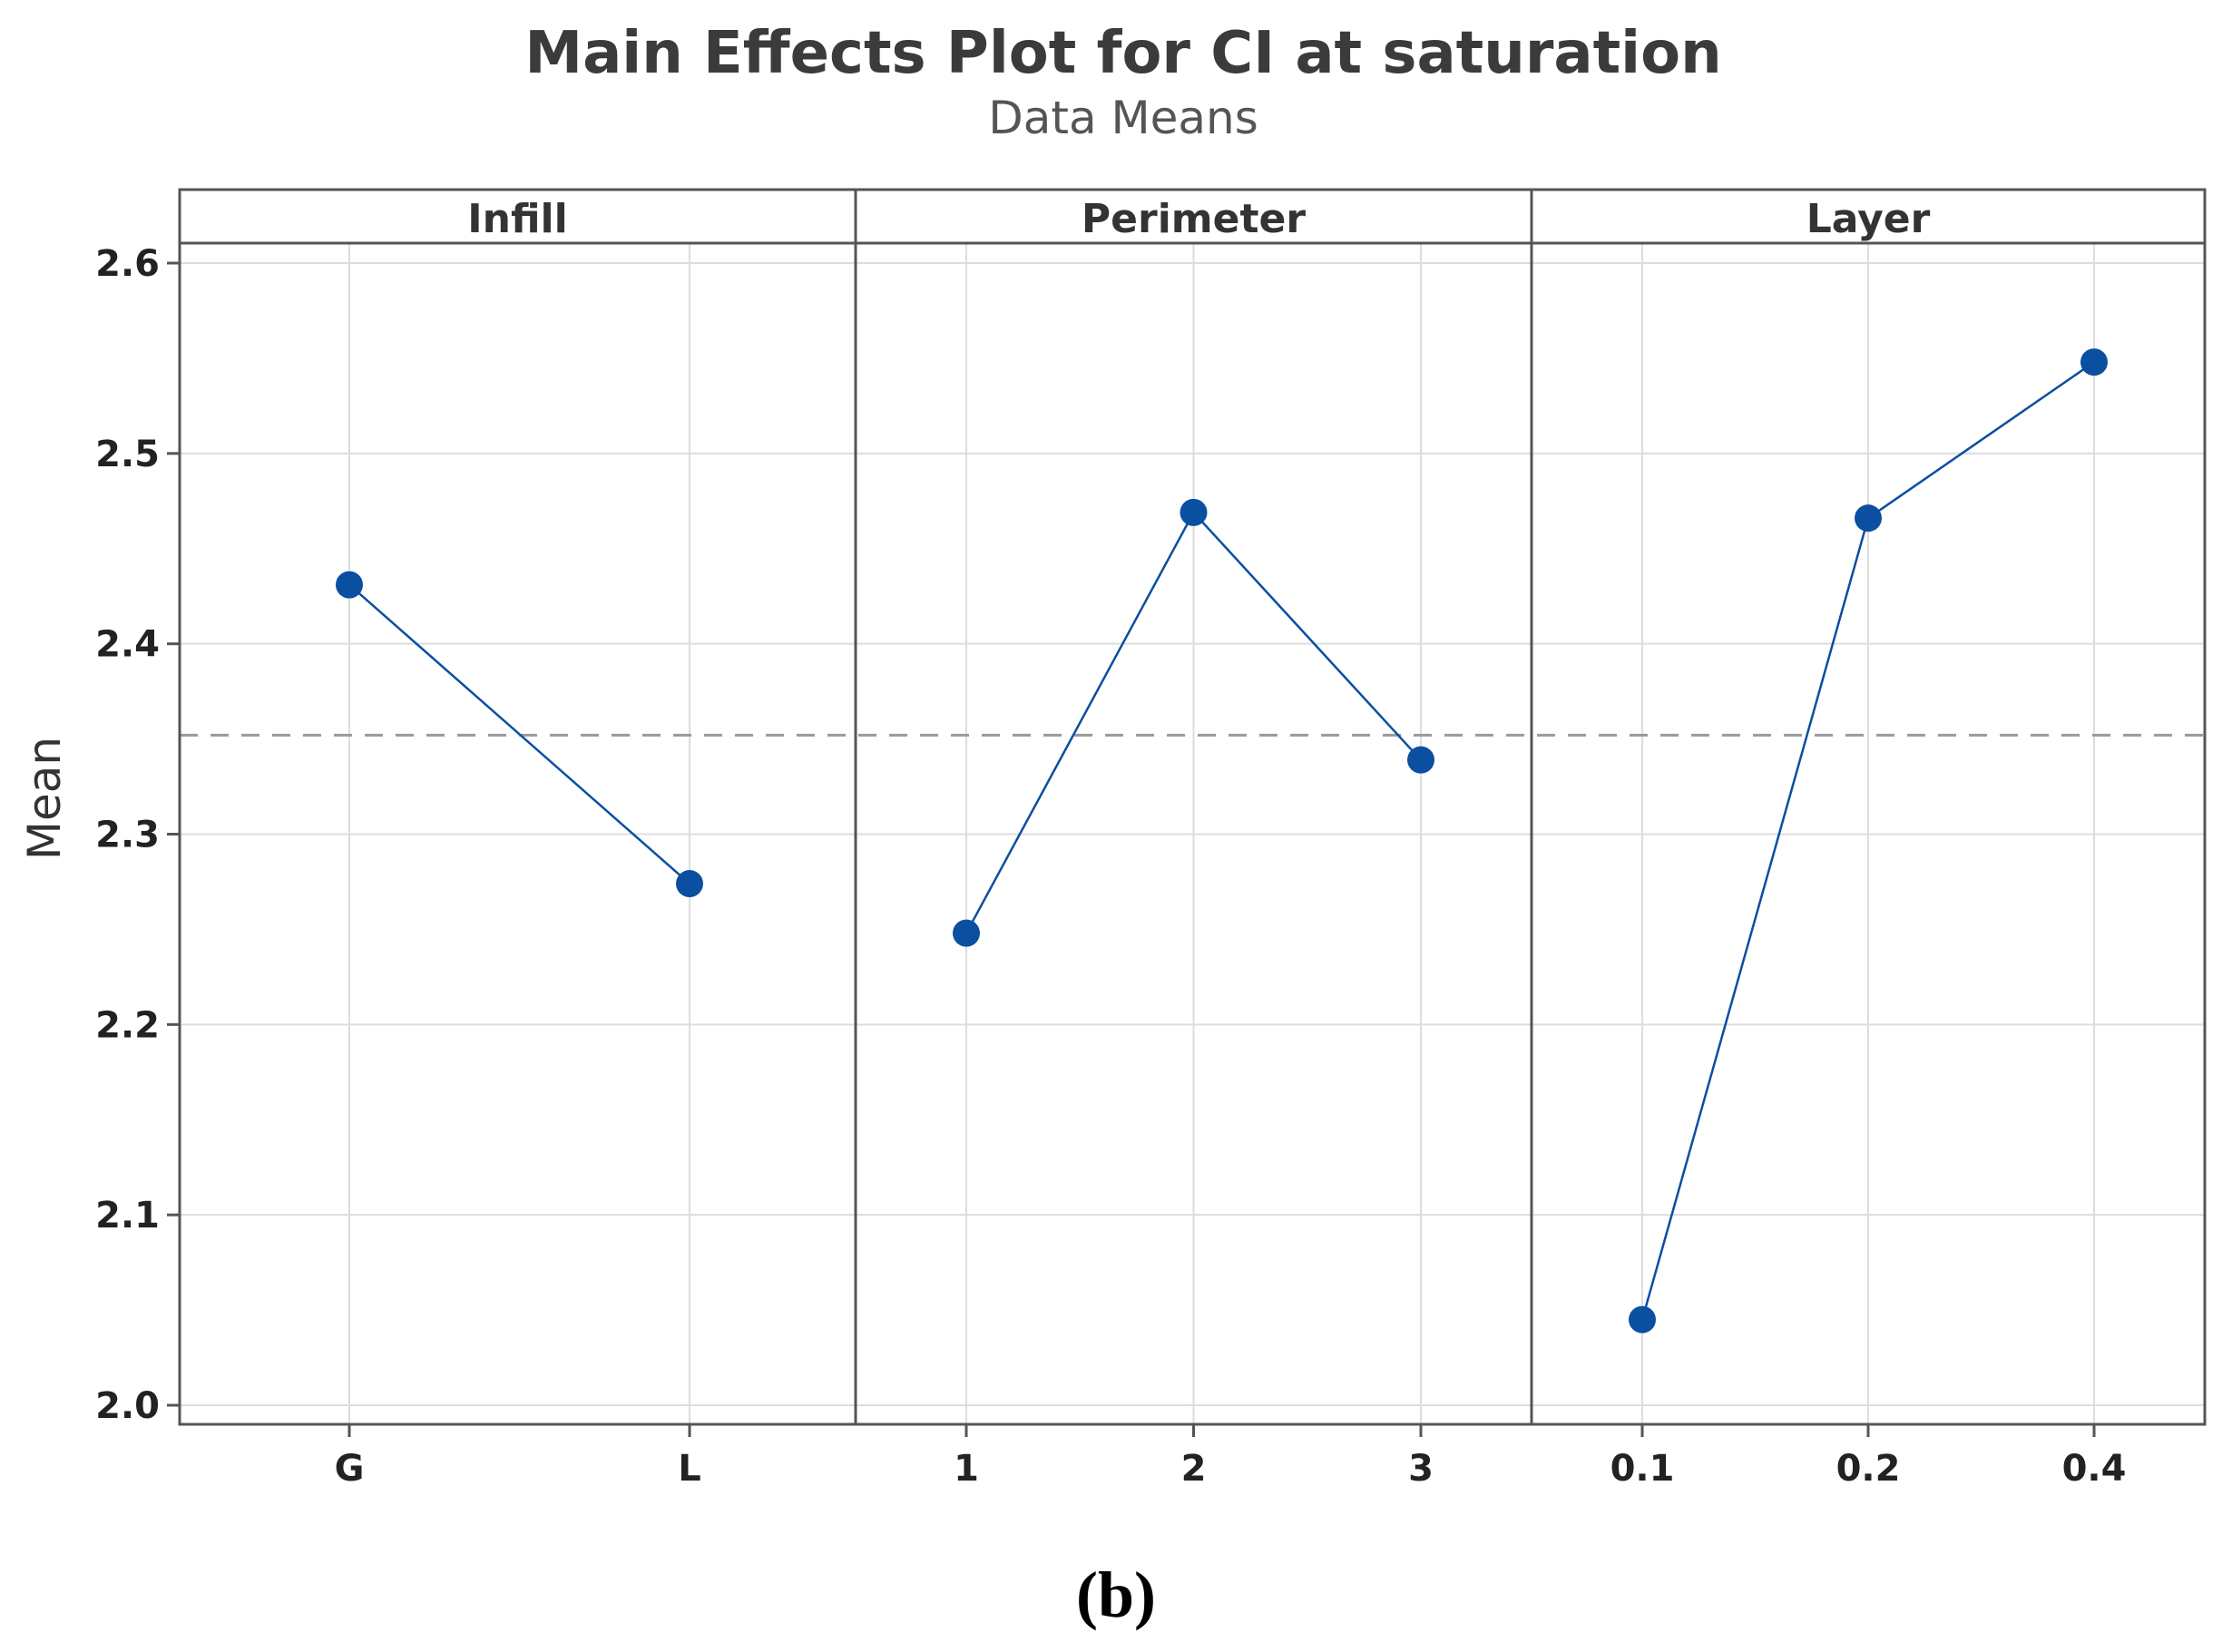  What do you see at coordinates (1194, 219) in the screenshot?
I see `panel-label-perimeter: Perimeter` at bounding box center [1194, 219].